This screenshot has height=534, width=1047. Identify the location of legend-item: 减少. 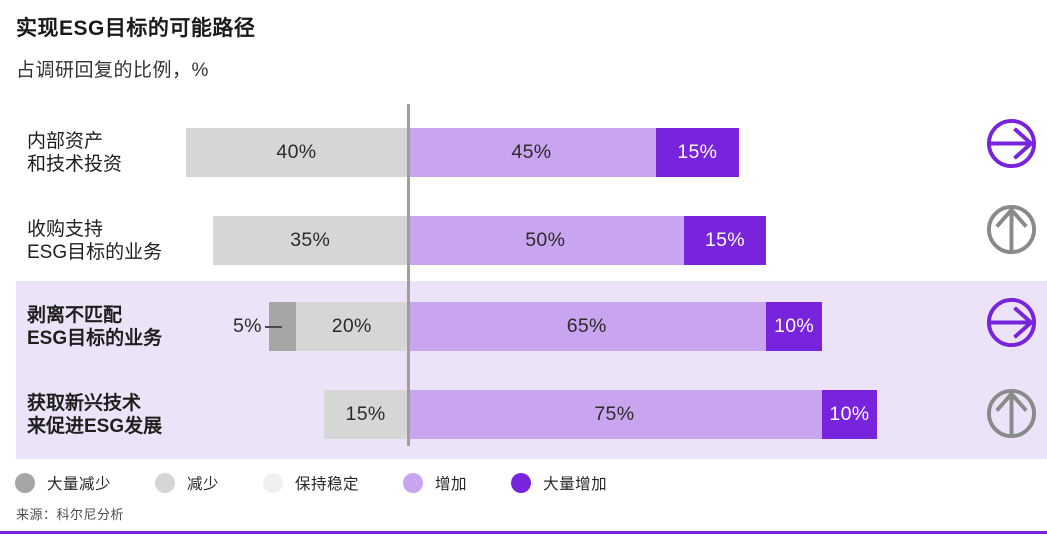
(187, 483).